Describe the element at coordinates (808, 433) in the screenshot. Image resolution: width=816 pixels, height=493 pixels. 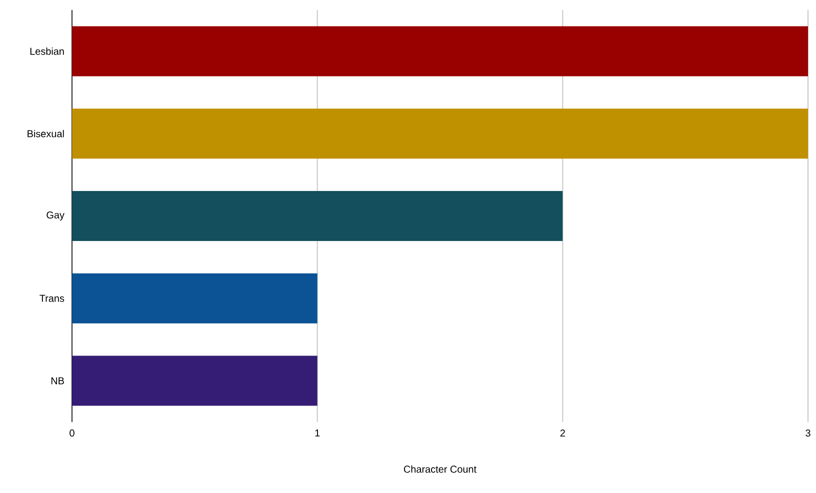
I see `x-tick-label: 3` at that location.